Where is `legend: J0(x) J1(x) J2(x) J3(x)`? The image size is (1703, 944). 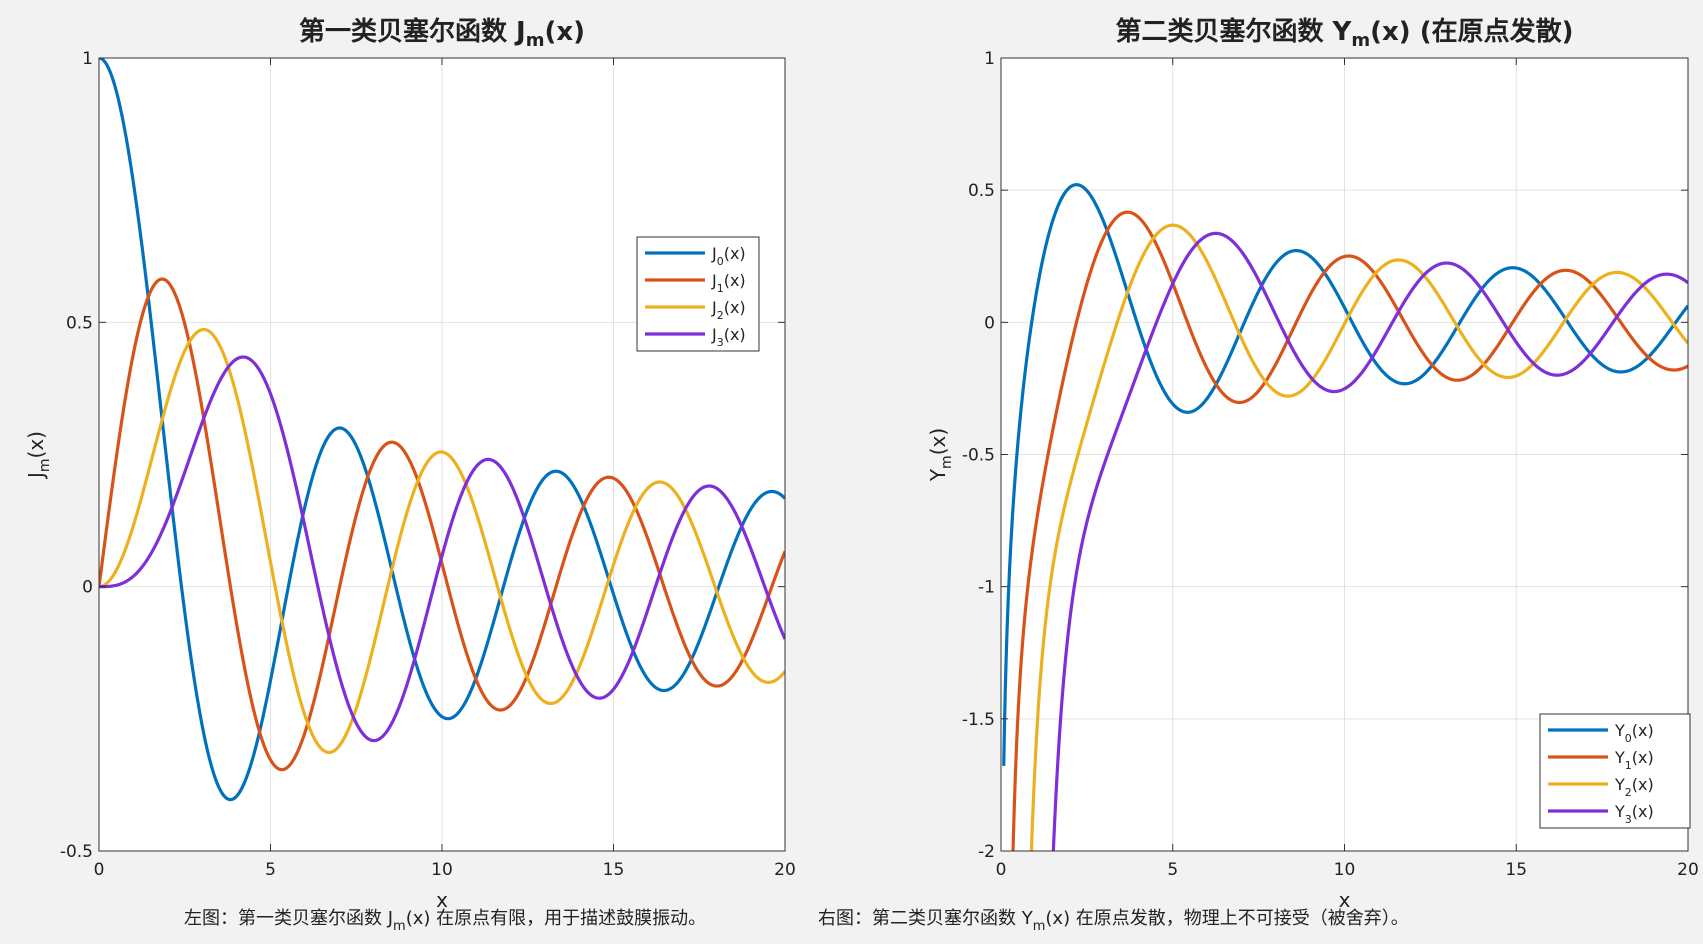
legend: J0(x) J1(x) J2(x) J3(x) is located at coordinates (698, 294).